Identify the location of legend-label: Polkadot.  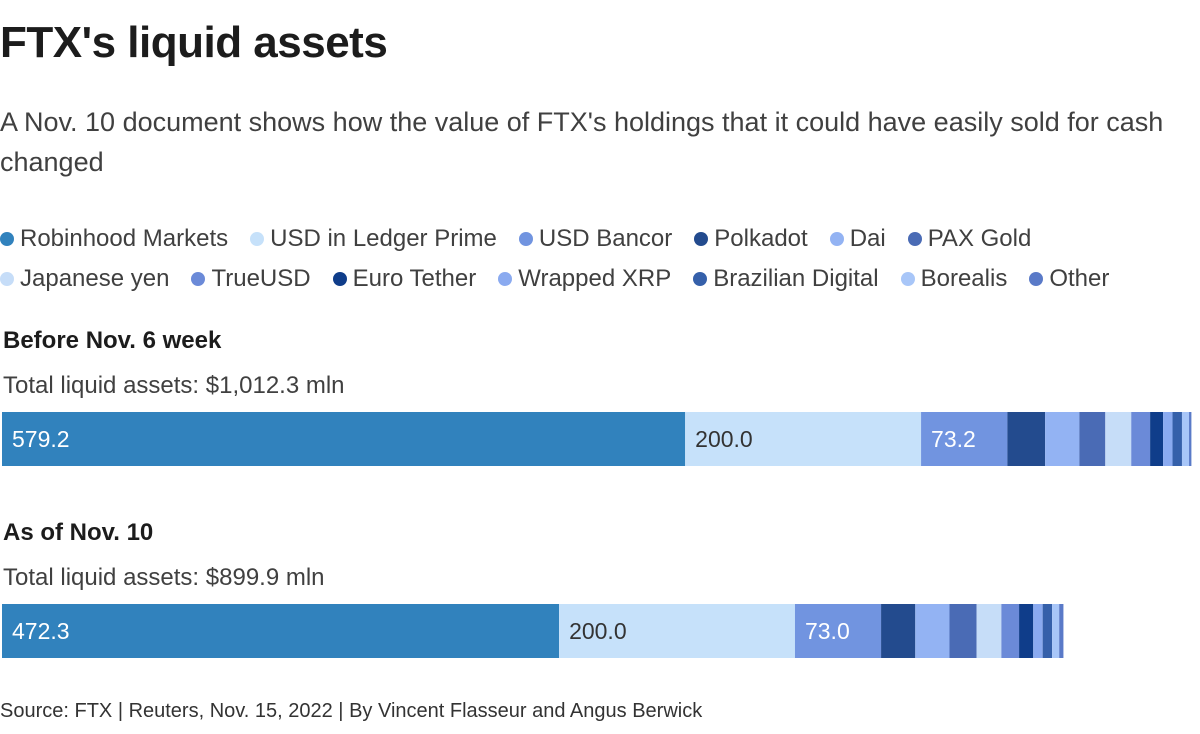
(761, 238).